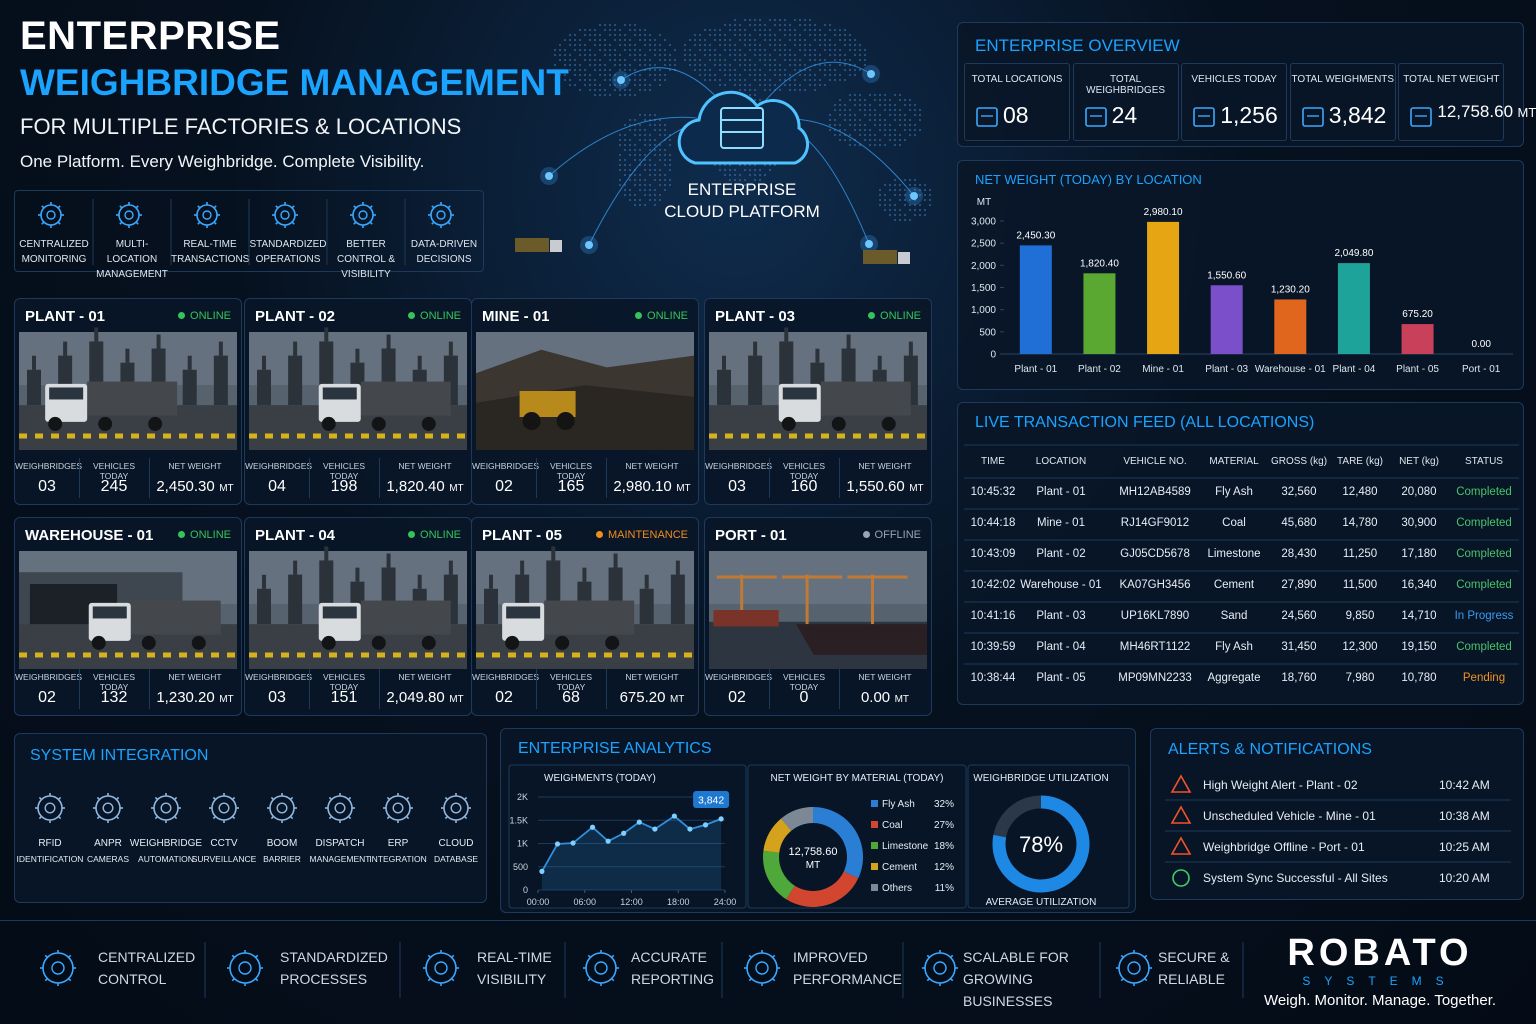 Image resolution: width=1536 pixels, height=1024 pixels. I want to click on kpi-label: TOTAL WEIGHBRIDGES, so click(1126, 85).